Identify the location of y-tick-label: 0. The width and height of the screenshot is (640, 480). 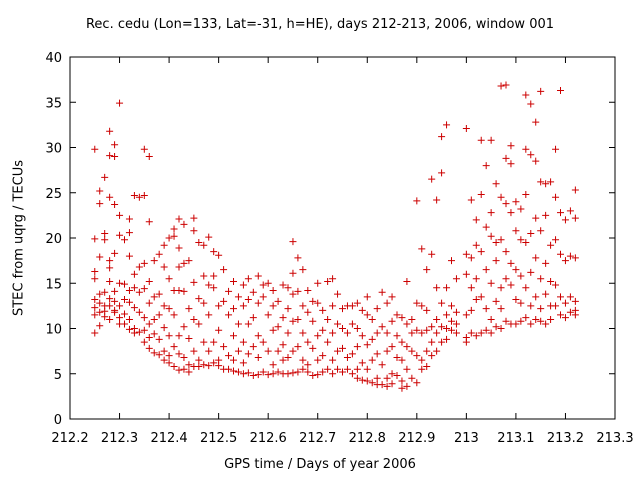
(58, 420).